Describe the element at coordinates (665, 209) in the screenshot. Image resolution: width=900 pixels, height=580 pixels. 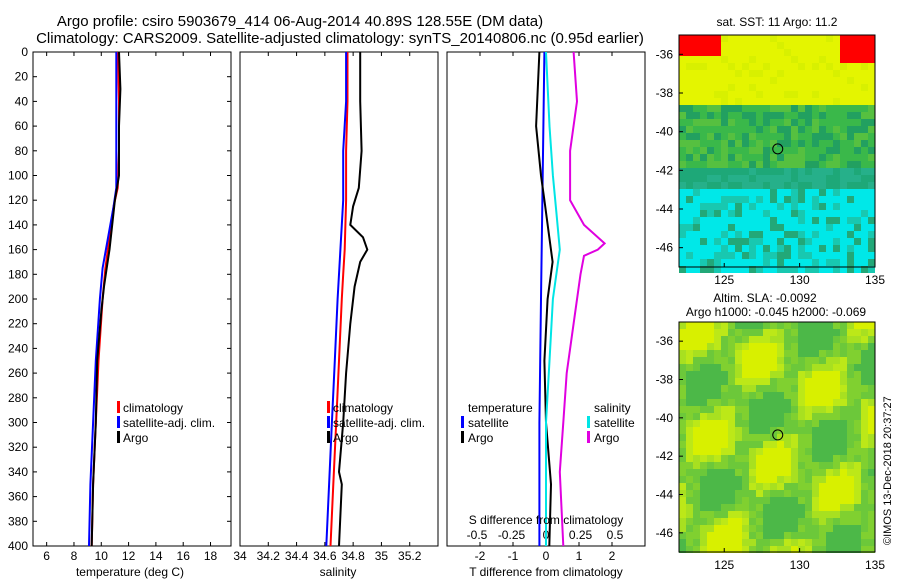
I see `sst-map-lat-label: -44` at that location.